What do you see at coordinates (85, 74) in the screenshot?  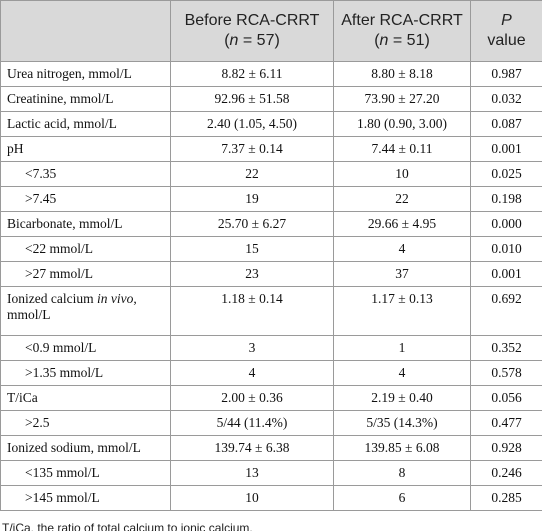 I see `row-label: Urea nitrogen, mmol/L` at bounding box center [85, 74].